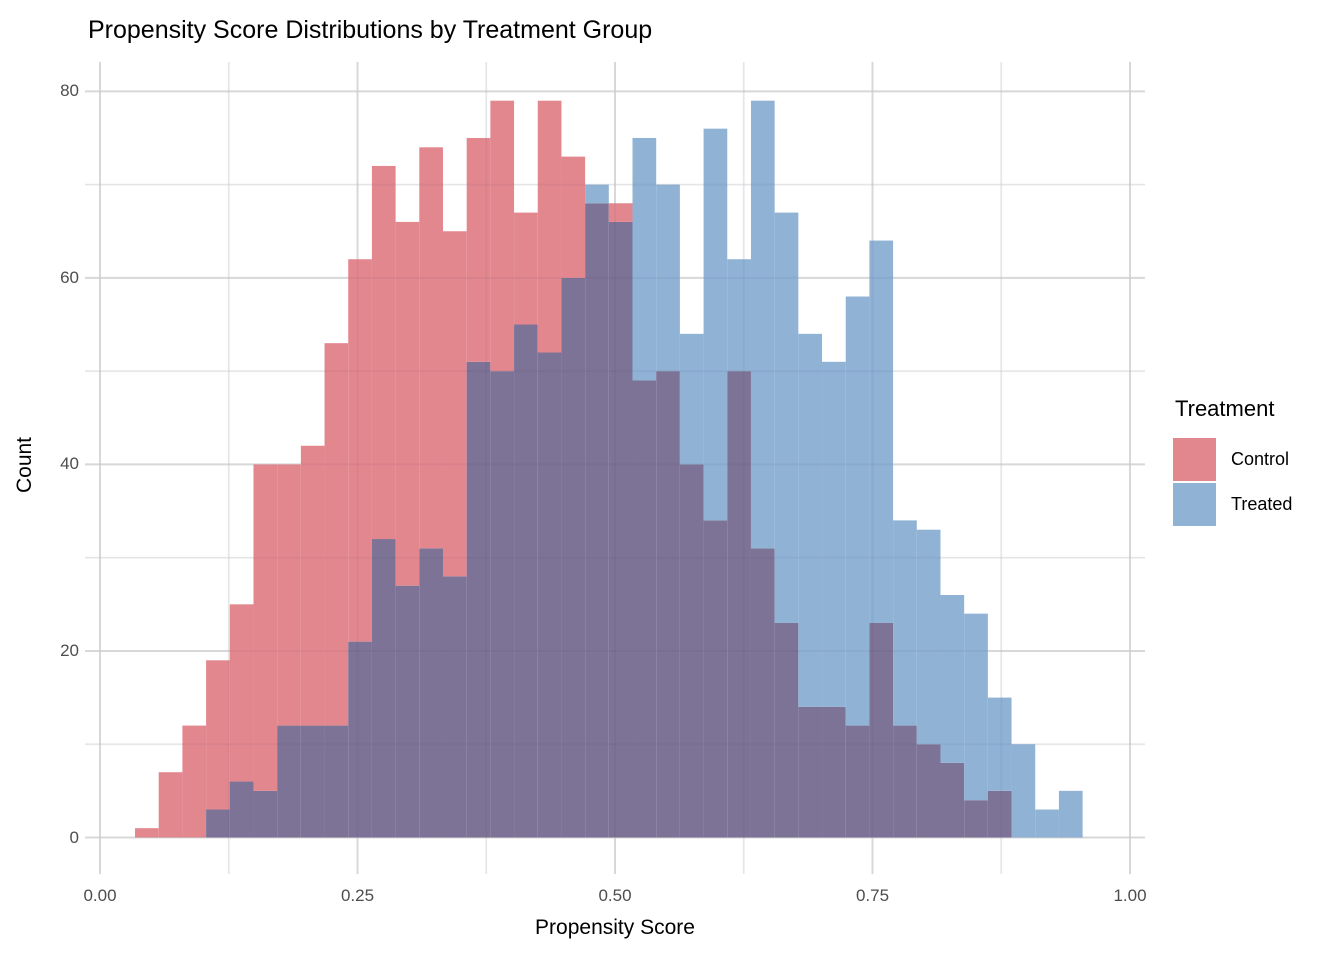 This screenshot has width=1344, height=960. Describe the element at coordinates (100, 895) in the screenshot. I see `x-tick-label: 0.00` at that location.